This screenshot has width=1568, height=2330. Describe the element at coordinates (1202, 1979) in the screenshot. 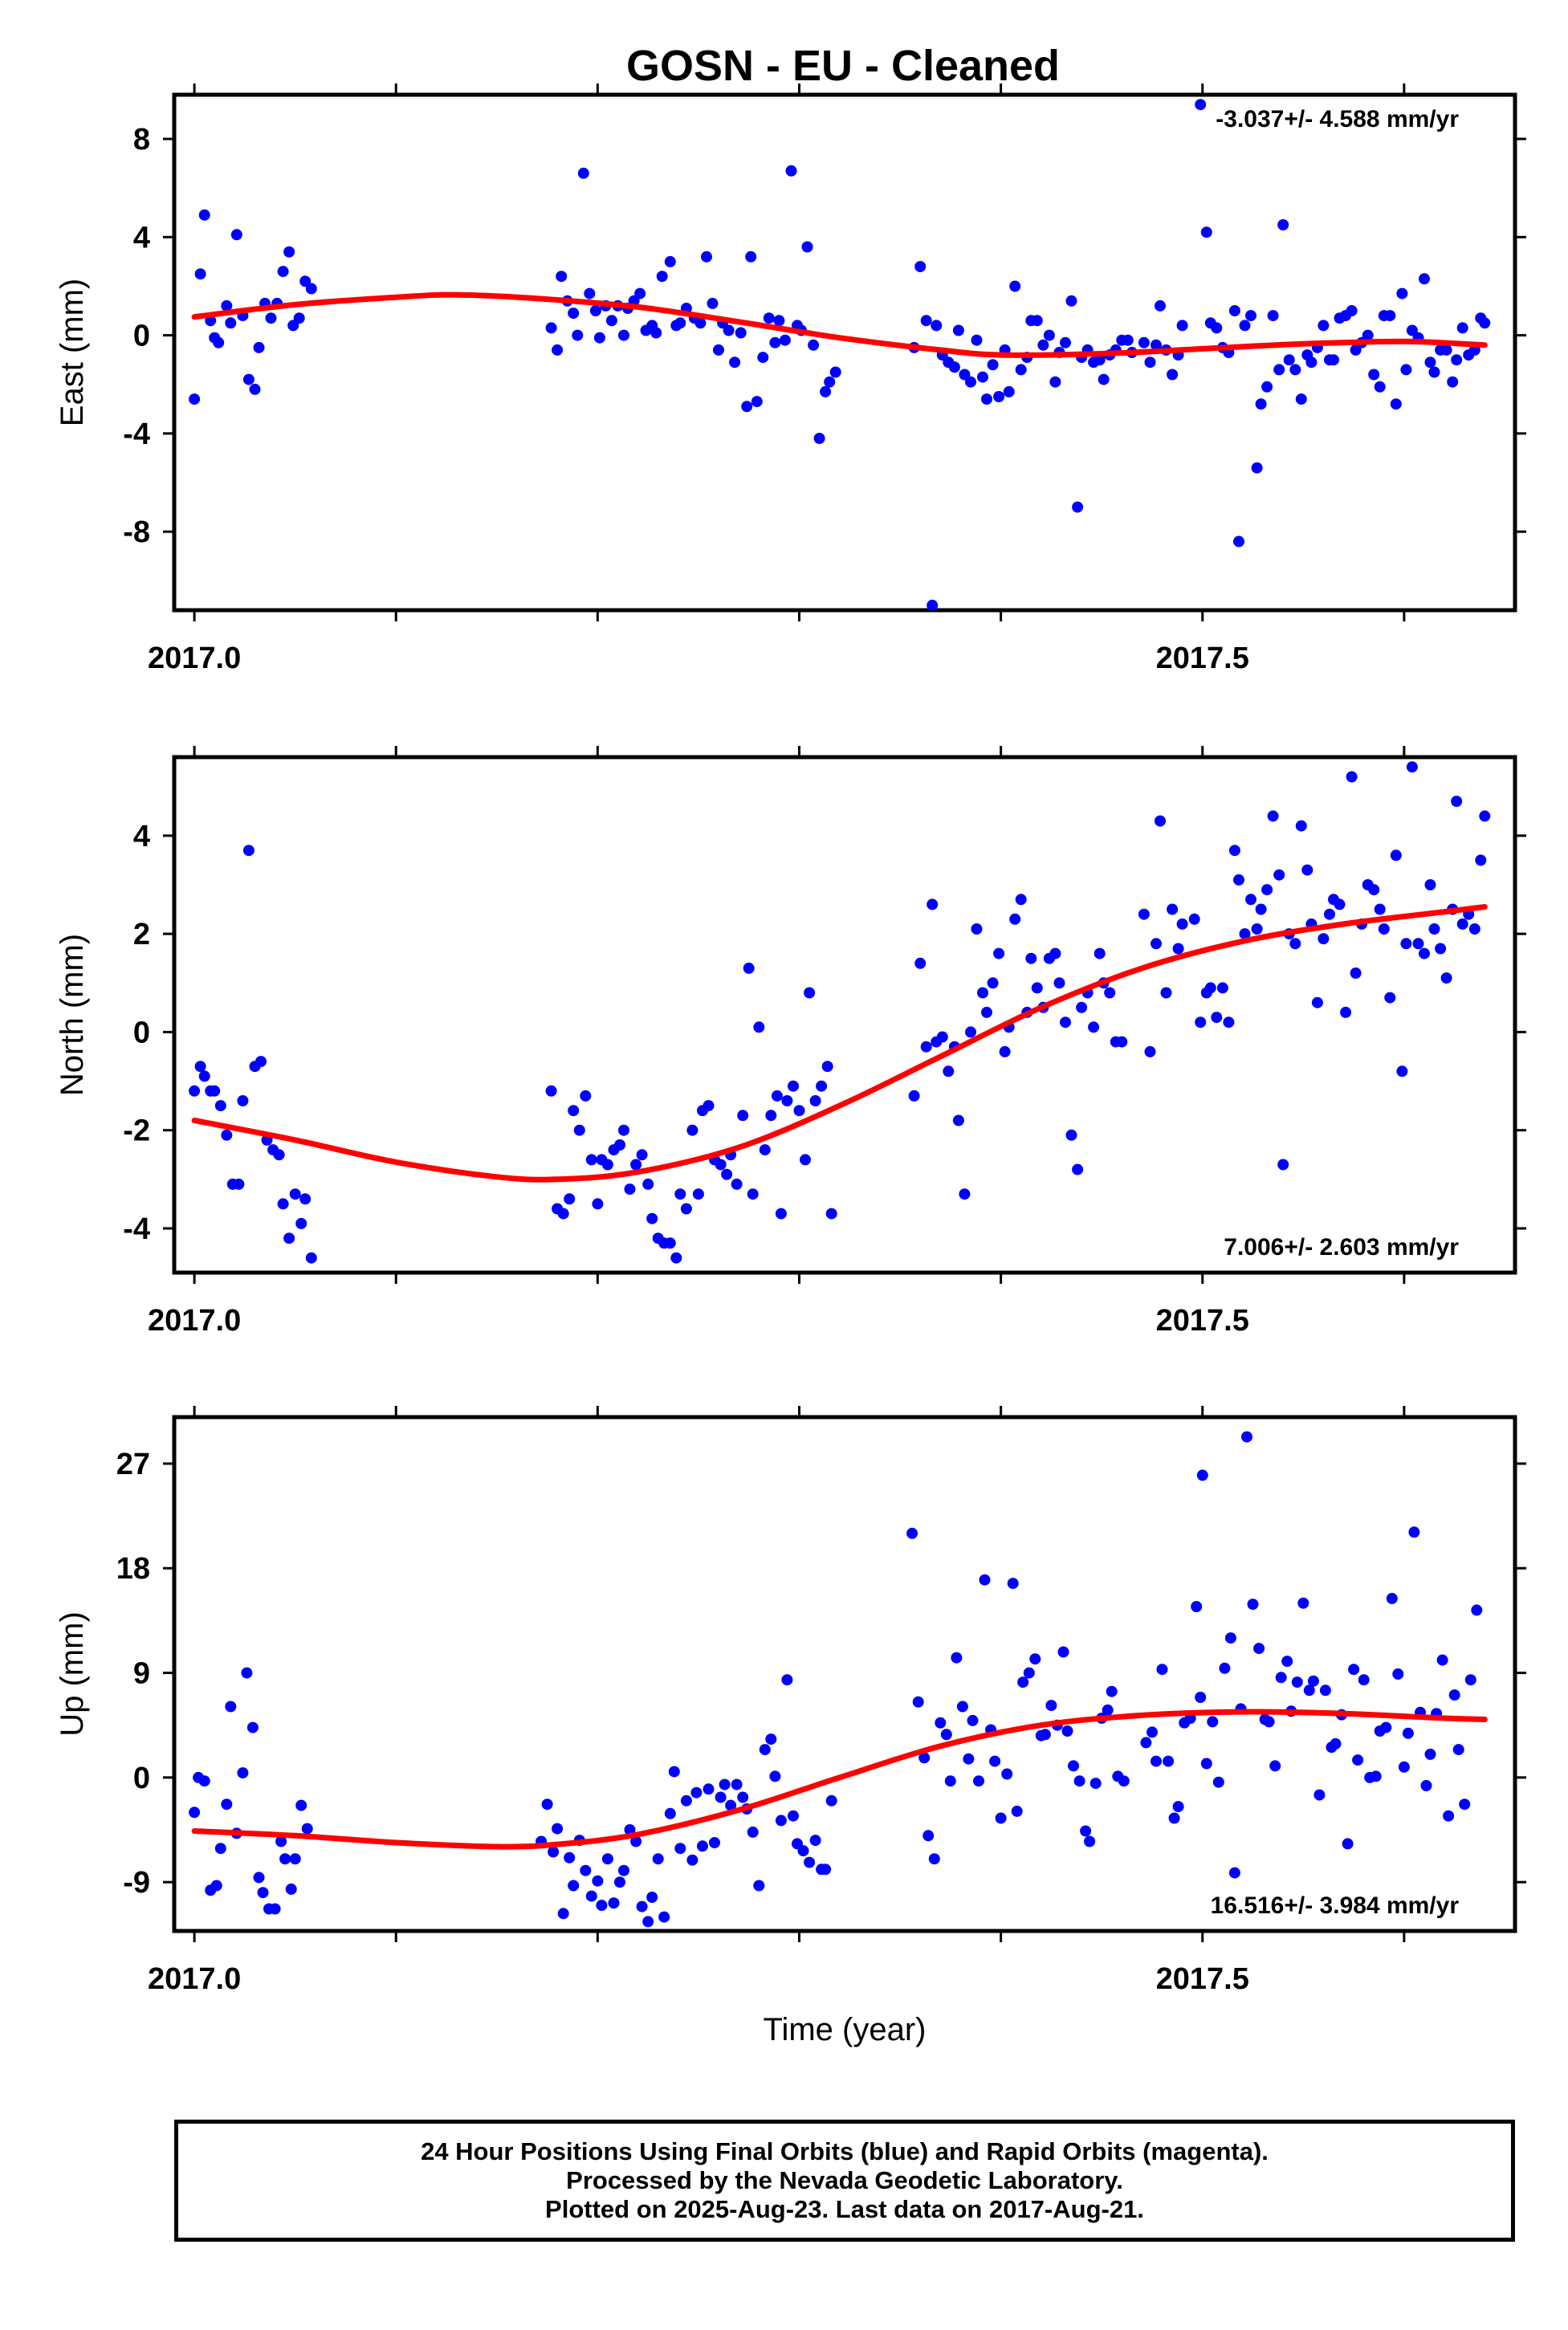

I see `x-tick-label: 2017.5` at that location.